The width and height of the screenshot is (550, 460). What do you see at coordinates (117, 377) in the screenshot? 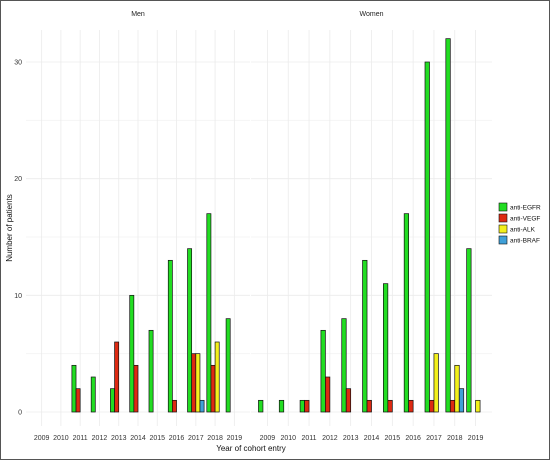
I see `bar-men-anti-vegf-2013` at bounding box center [117, 377].